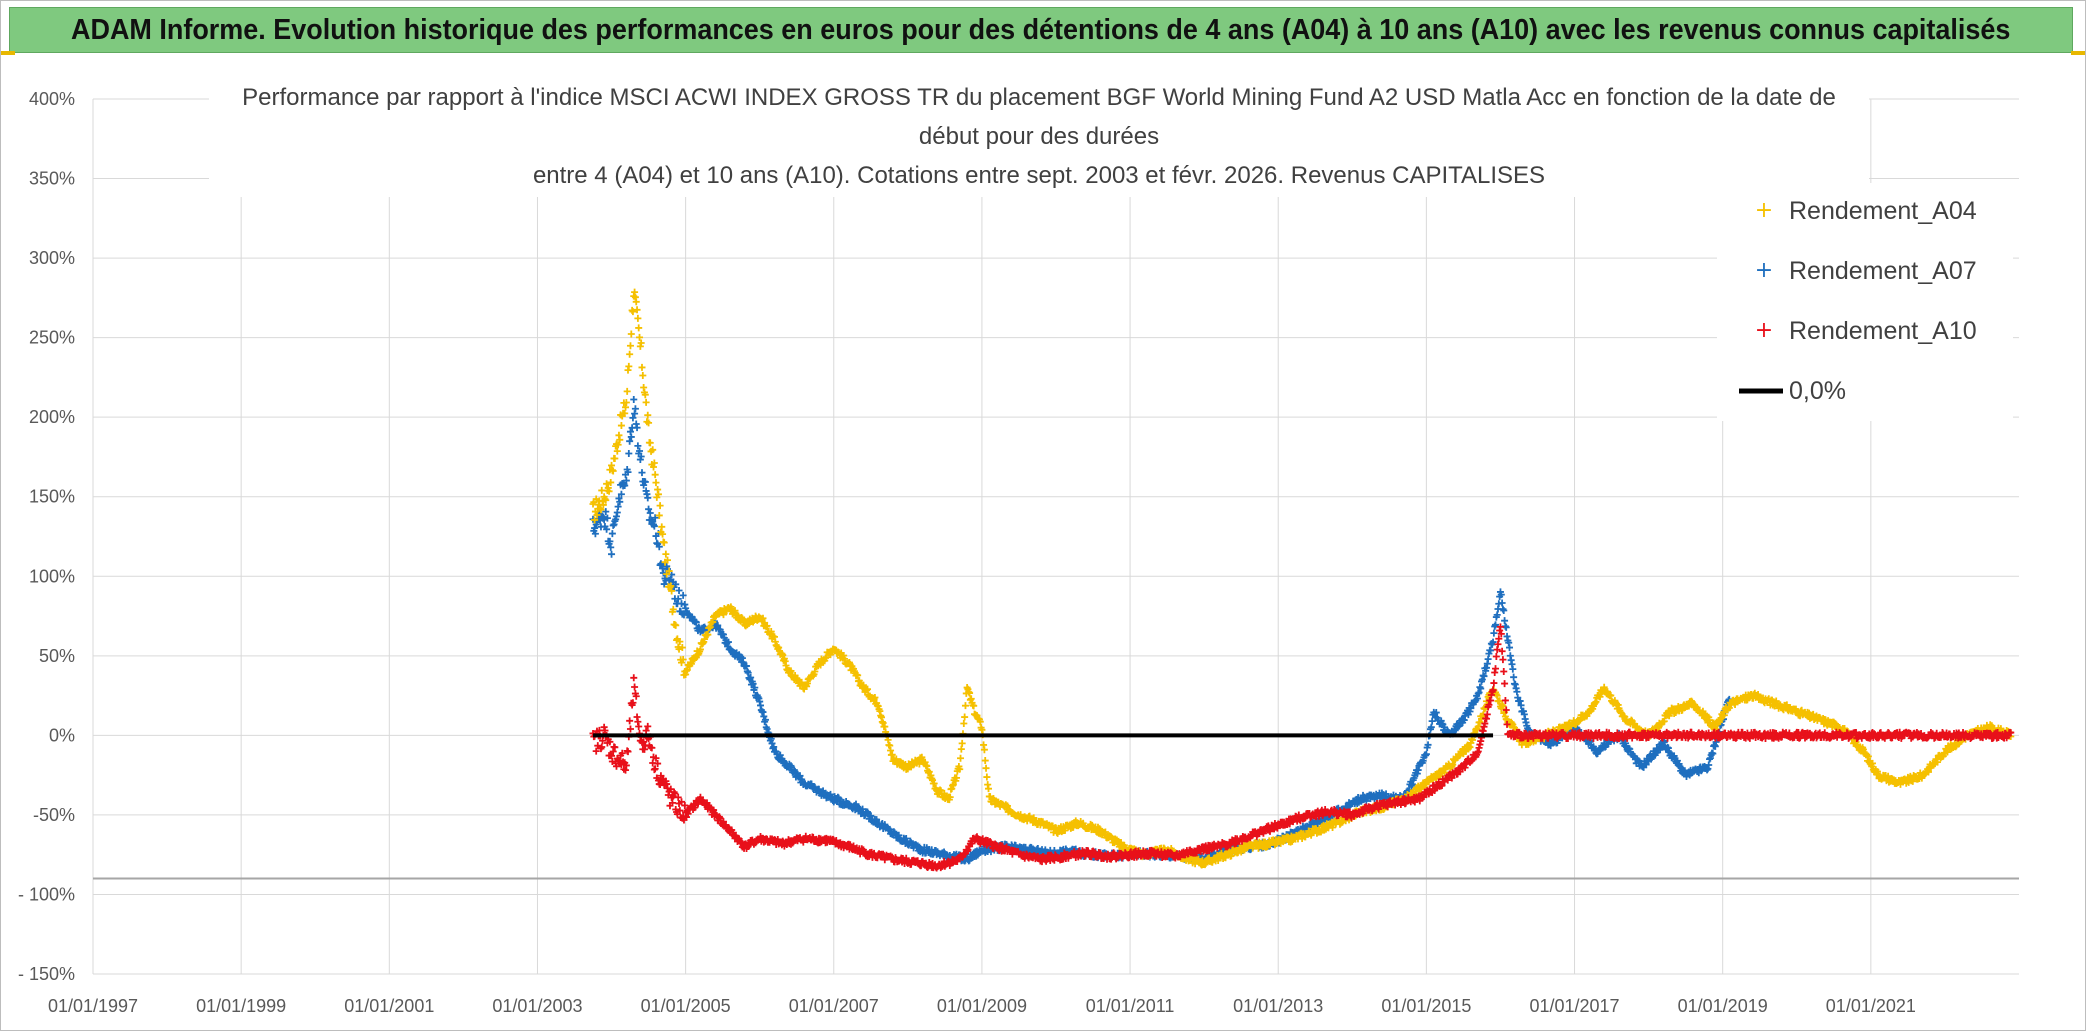 The height and width of the screenshot is (1031, 2086). Describe the element at coordinates (1130, 1006) in the screenshot. I see `x-tick-label: 01/01/2011` at that location.